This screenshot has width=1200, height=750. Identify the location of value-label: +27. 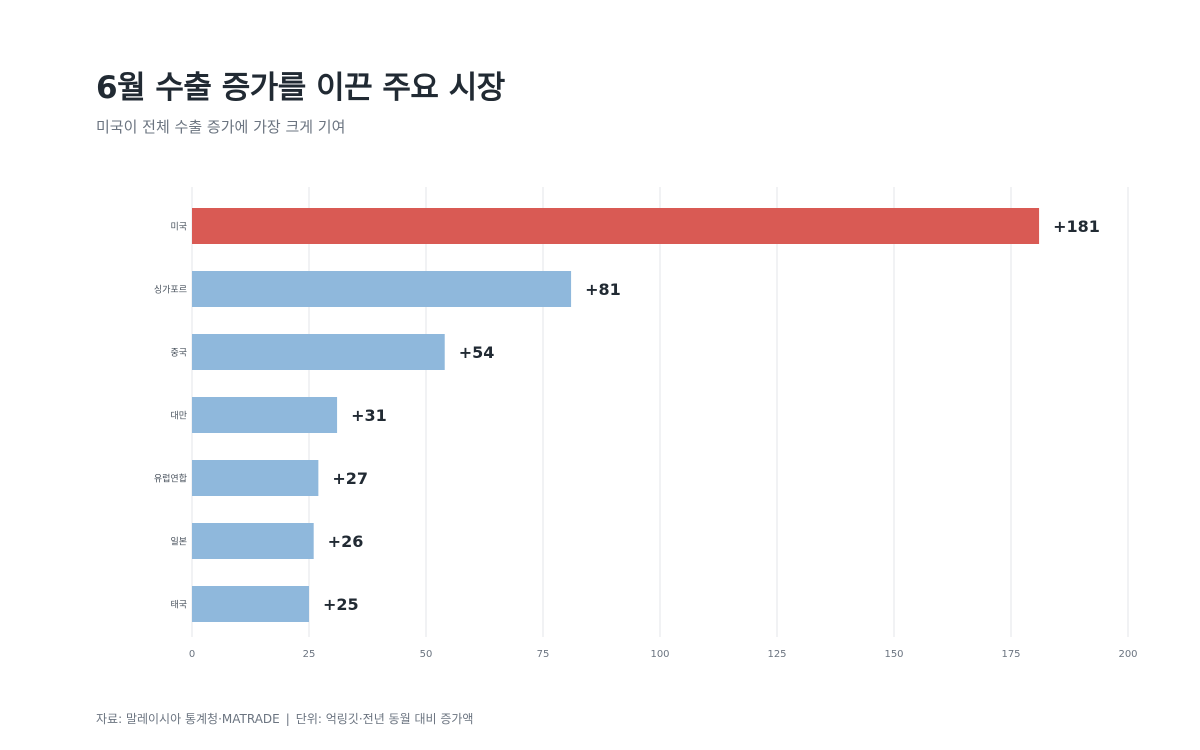
(350, 478).